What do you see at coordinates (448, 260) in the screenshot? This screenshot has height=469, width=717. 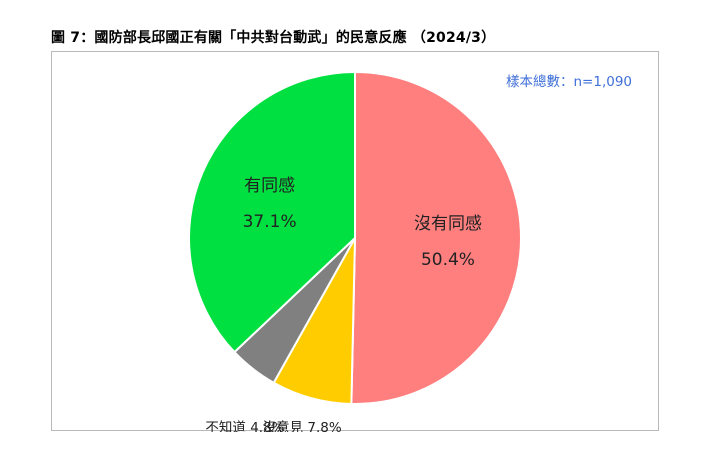 I see `slice-value-0: 50.4%` at bounding box center [448, 260].